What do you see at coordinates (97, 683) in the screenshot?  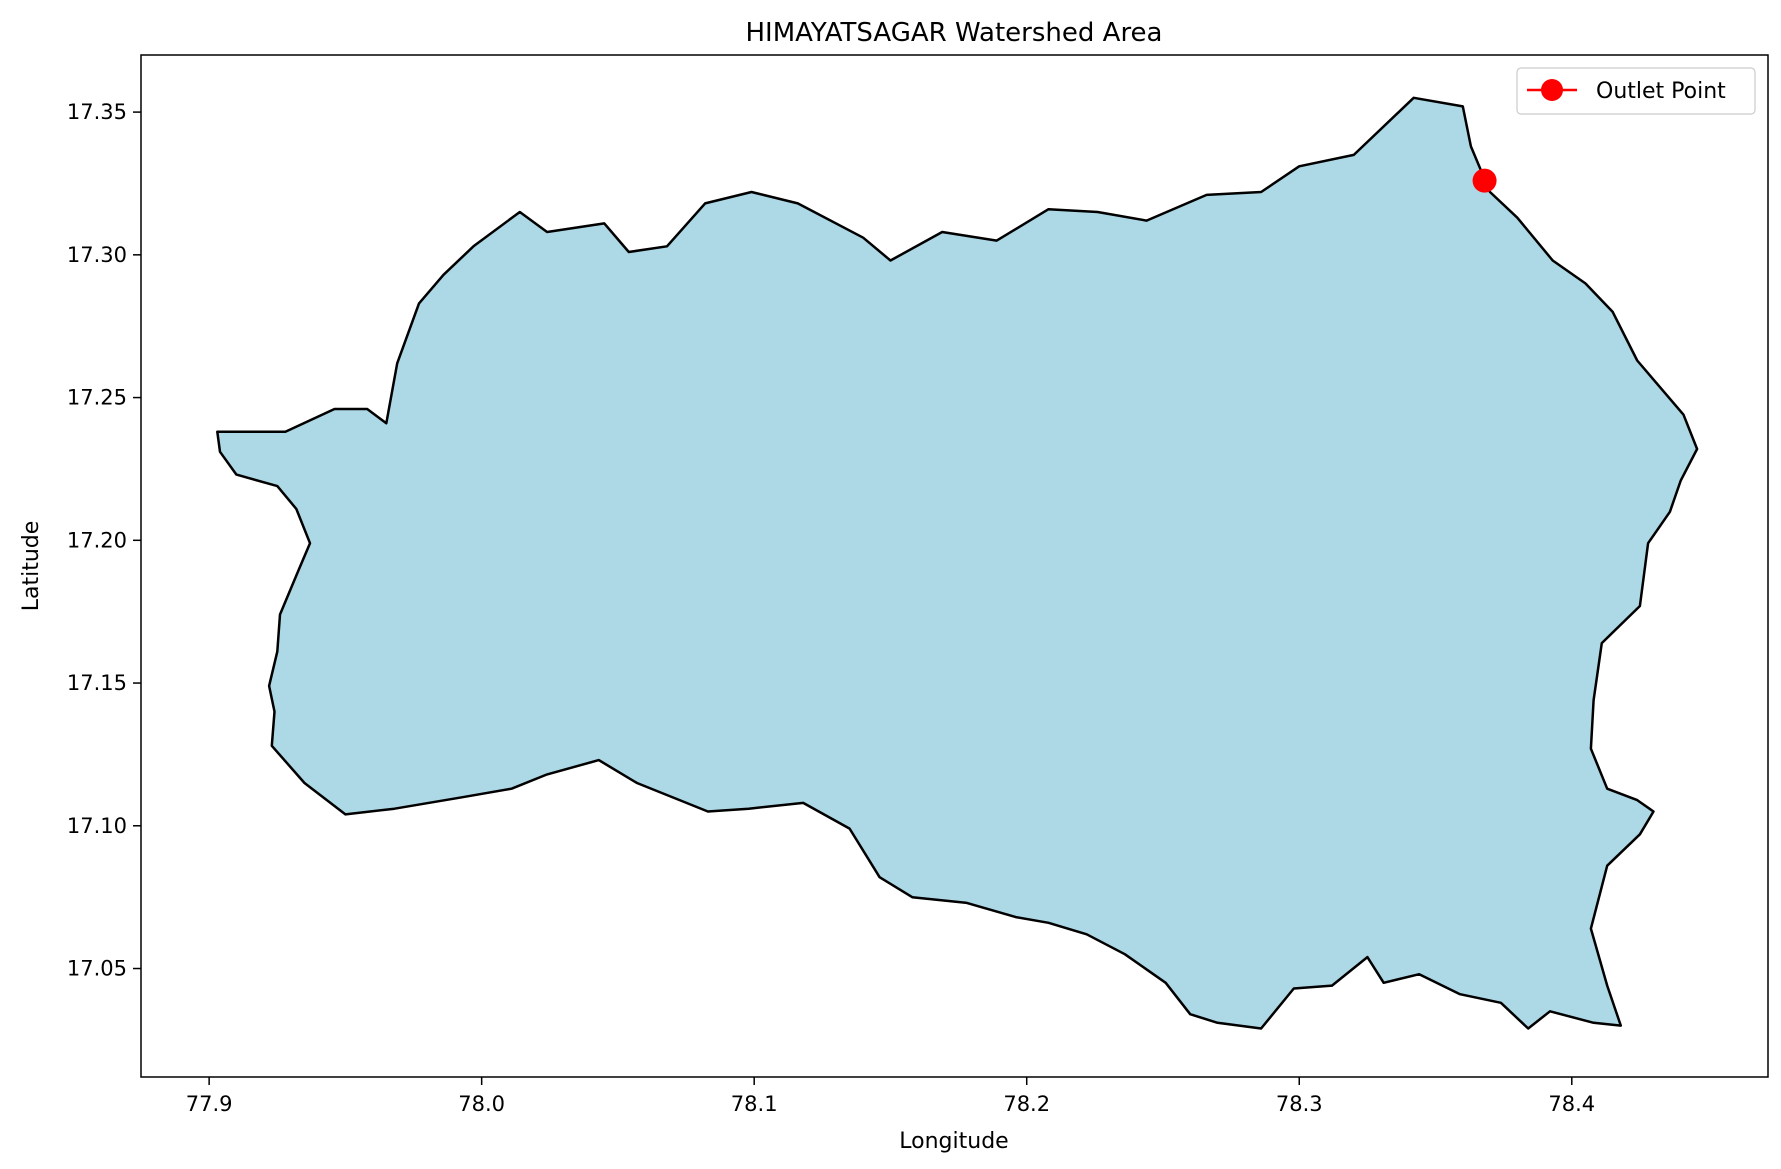 I see `y-tick-label: 17.15` at bounding box center [97, 683].